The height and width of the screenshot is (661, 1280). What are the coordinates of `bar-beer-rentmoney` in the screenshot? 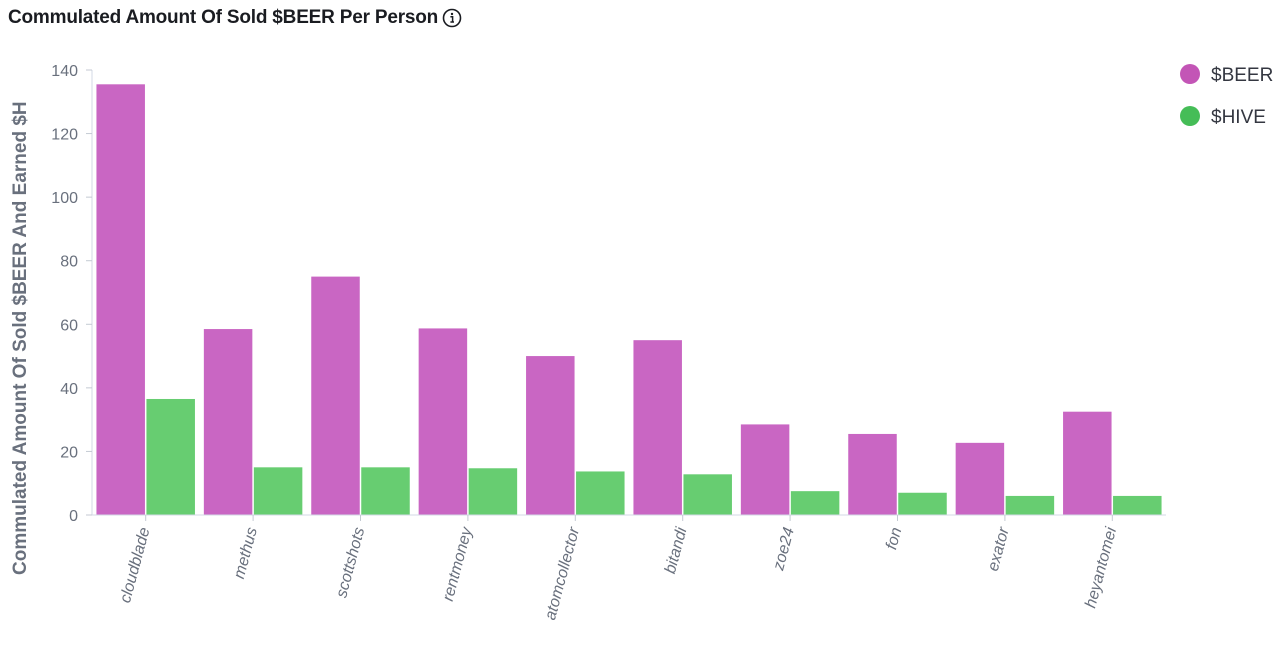 It's located at (443, 421).